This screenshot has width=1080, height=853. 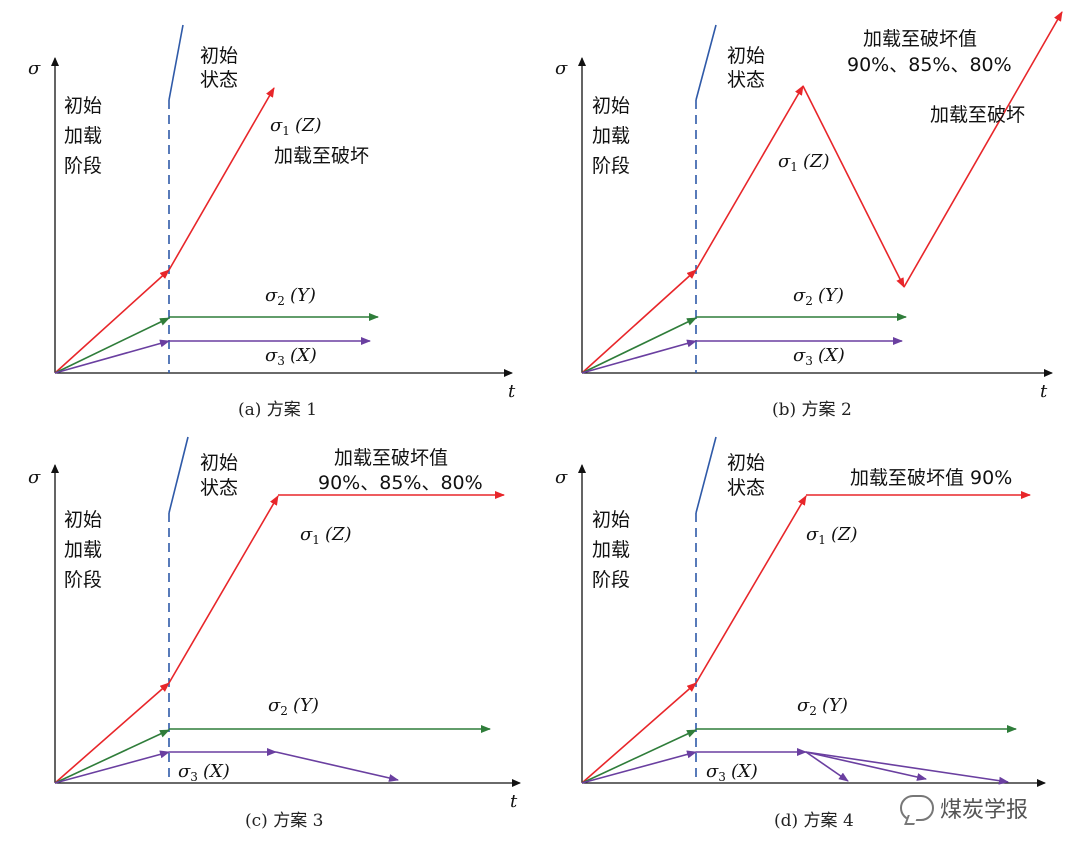 What do you see at coordinates (984, 810) in the screenshot?
I see `watermark-text: 煤炭学报` at bounding box center [984, 810].